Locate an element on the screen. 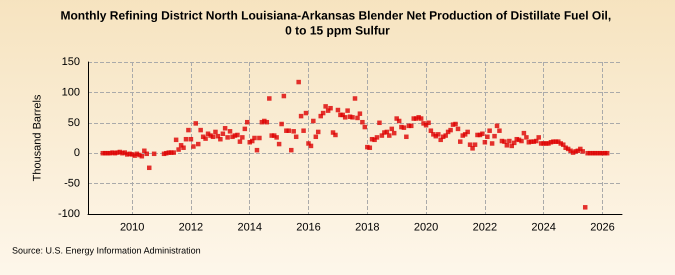 The height and width of the screenshot is (275, 675). x-tick-label: 2010 is located at coordinates (132, 228).